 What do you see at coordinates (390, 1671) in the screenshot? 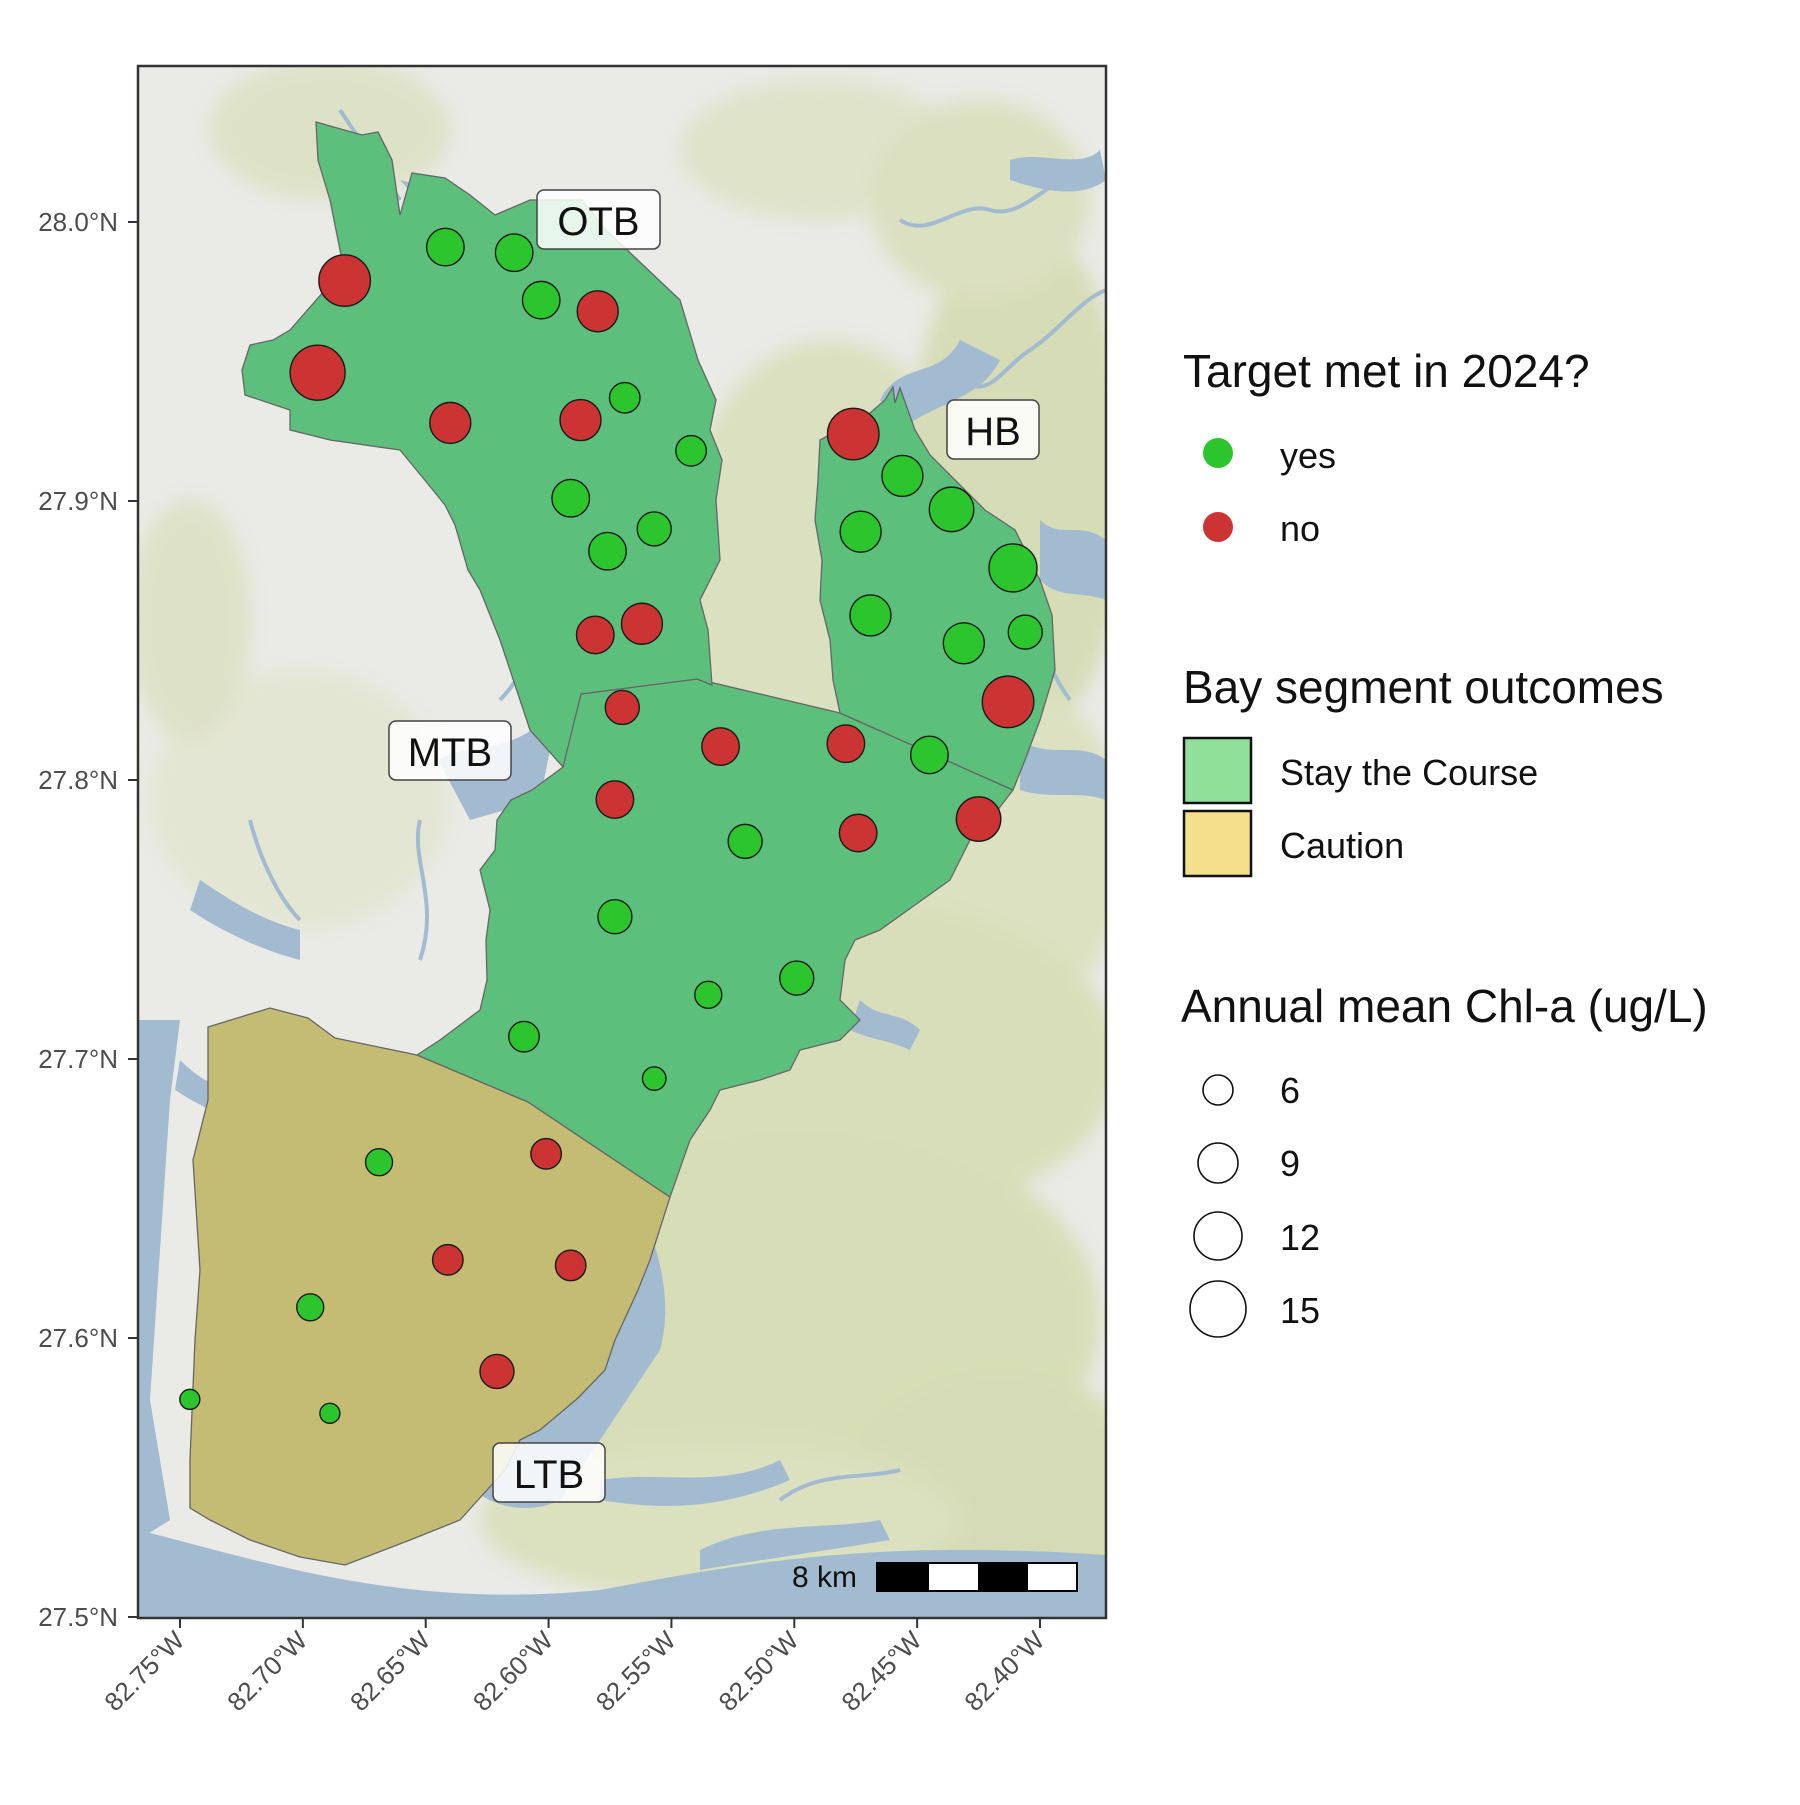
I see `x-tick-label: 82.65°W` at bounding box center [390, 1671].